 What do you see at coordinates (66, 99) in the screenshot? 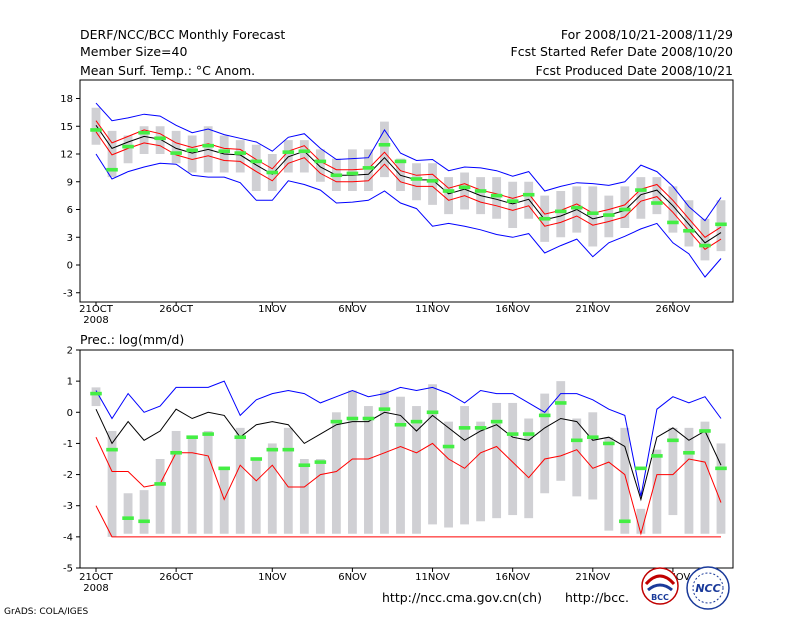
I see `y-tick-label: 18` at bounding box center [66, 99].